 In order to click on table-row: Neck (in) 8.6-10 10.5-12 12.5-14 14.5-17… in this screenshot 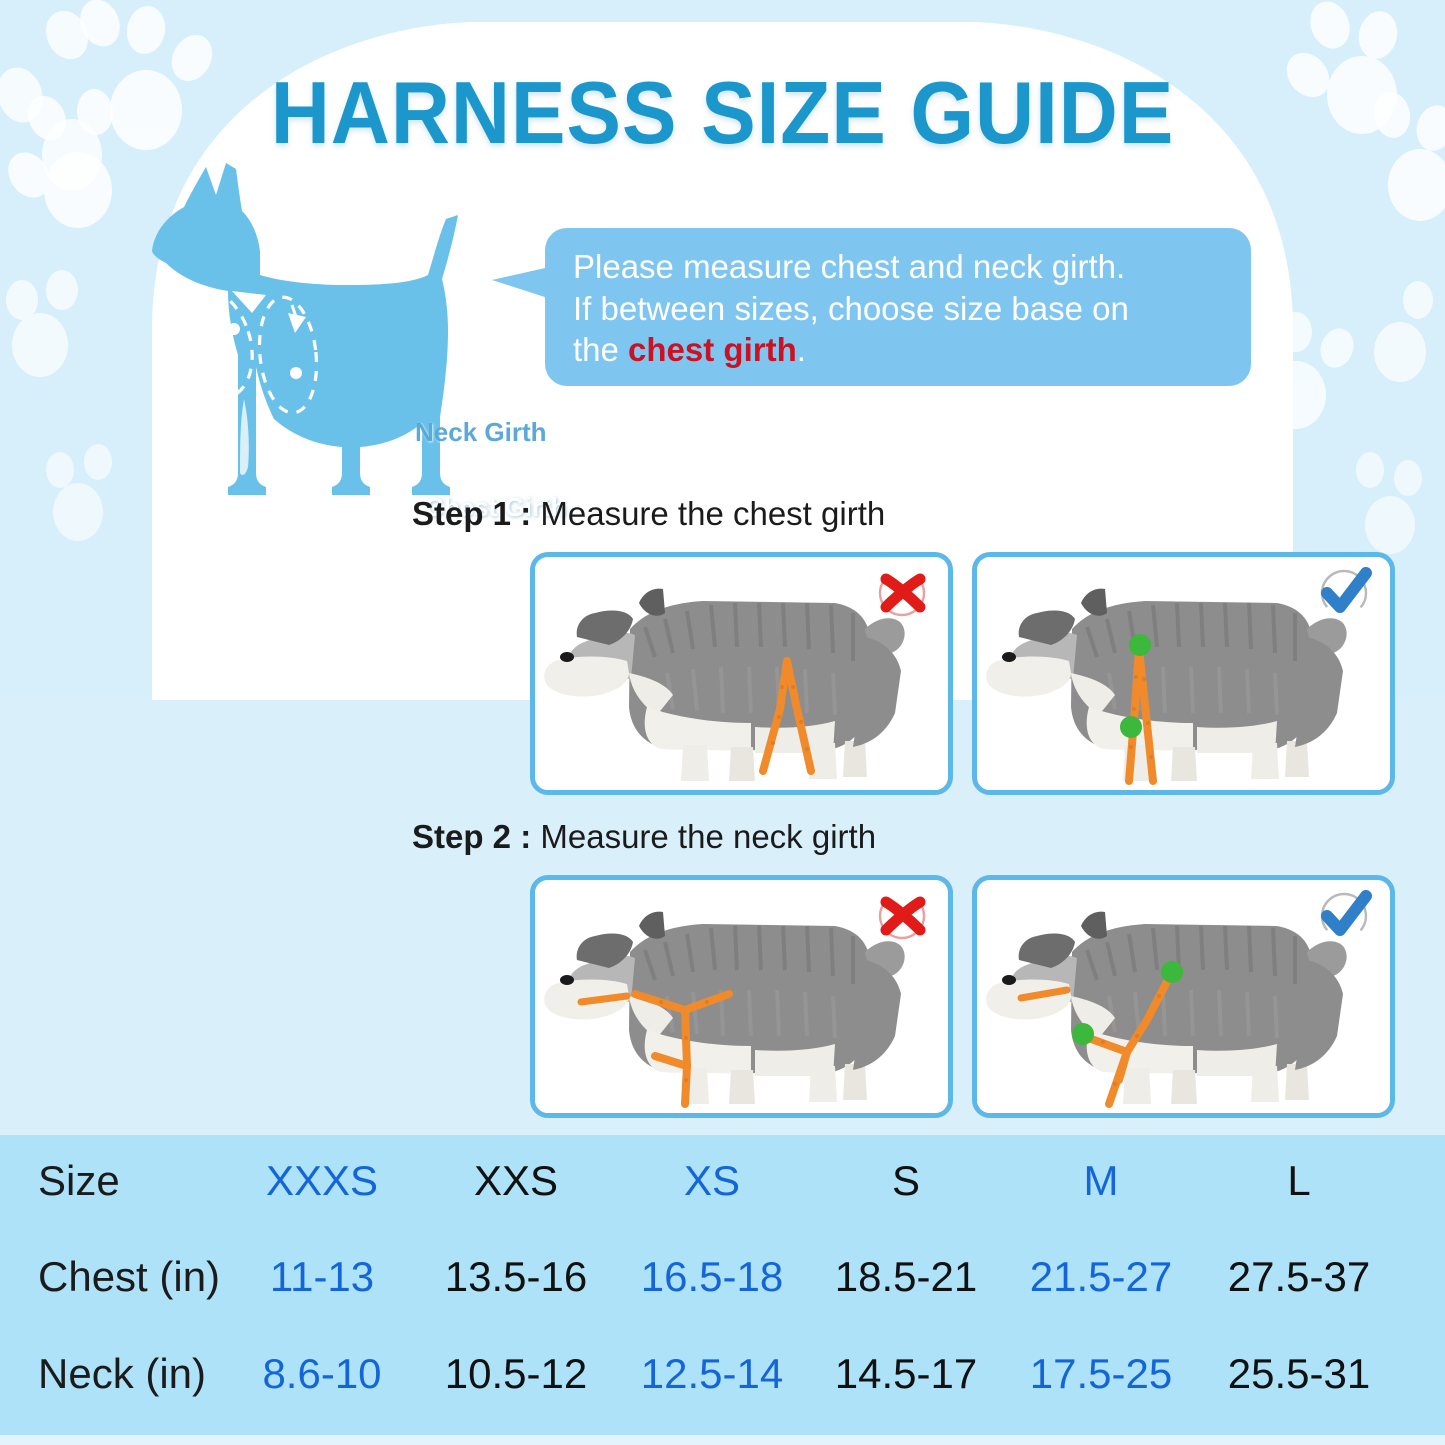, I will do `click(722, 1386)`.